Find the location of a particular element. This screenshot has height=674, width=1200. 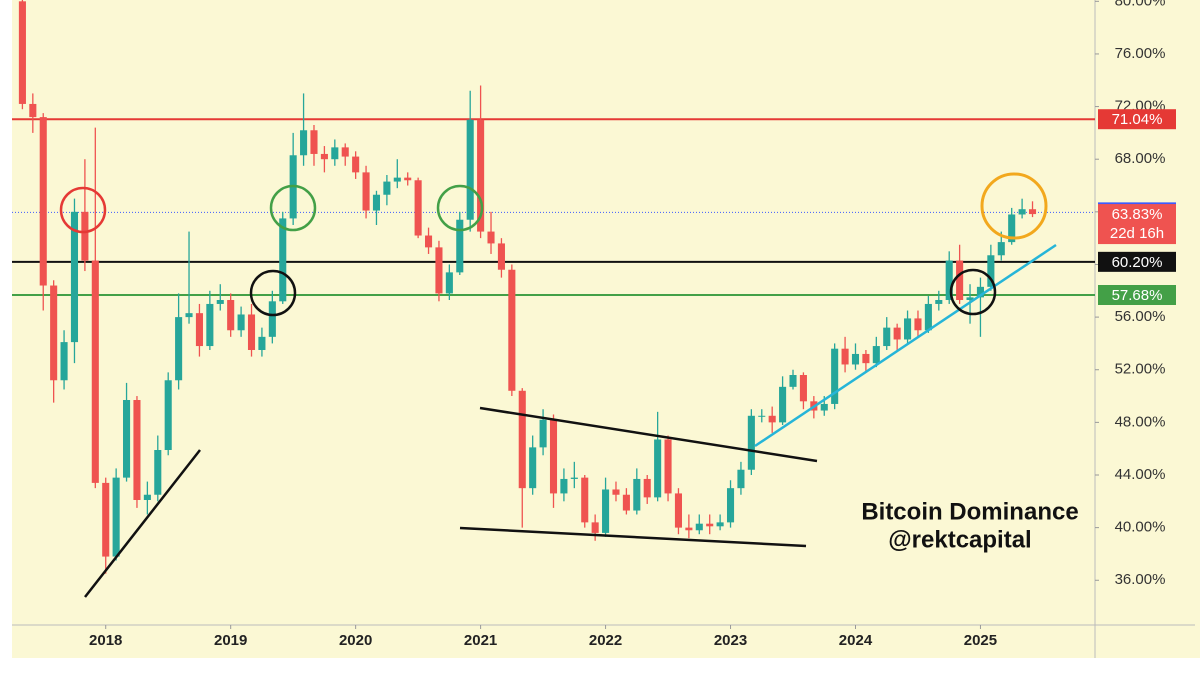

x-tick-label: 2025 is located at coordinates (980, 640).